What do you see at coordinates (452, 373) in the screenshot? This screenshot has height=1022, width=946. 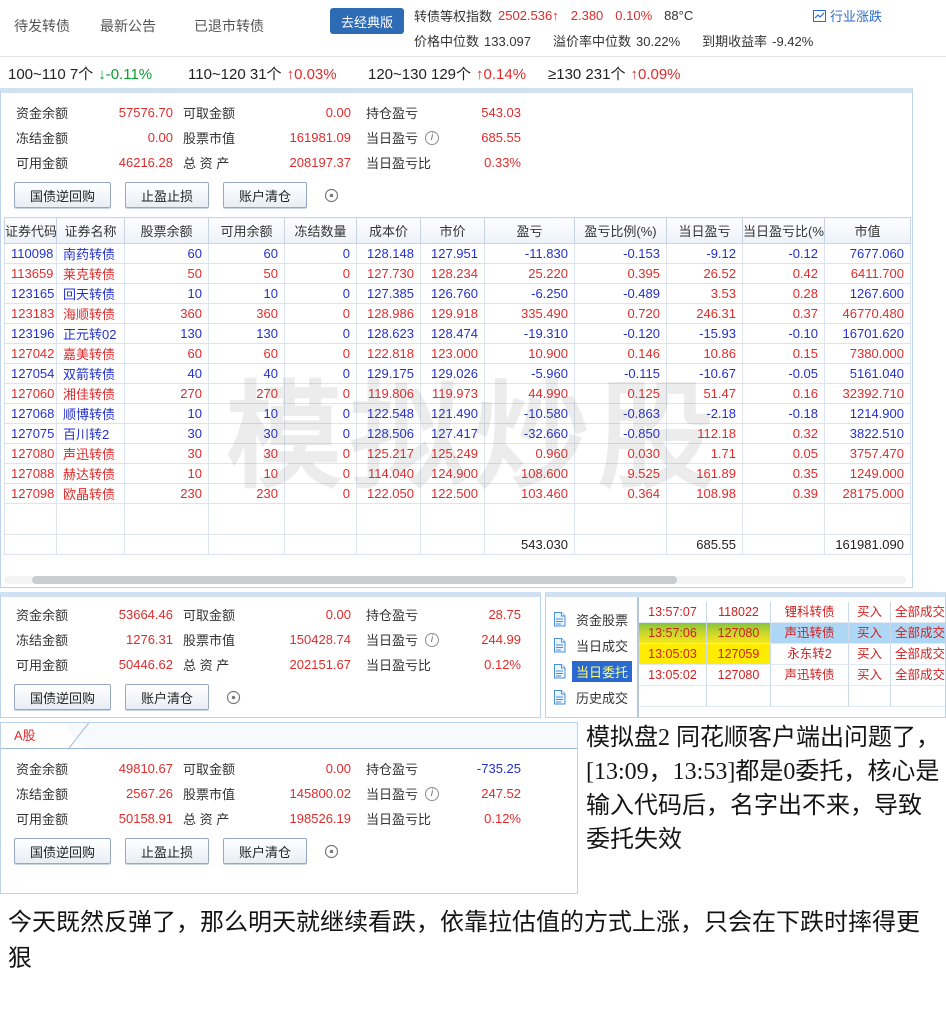 I see `cell-price: 129.026` at bounding box center [452, 373].